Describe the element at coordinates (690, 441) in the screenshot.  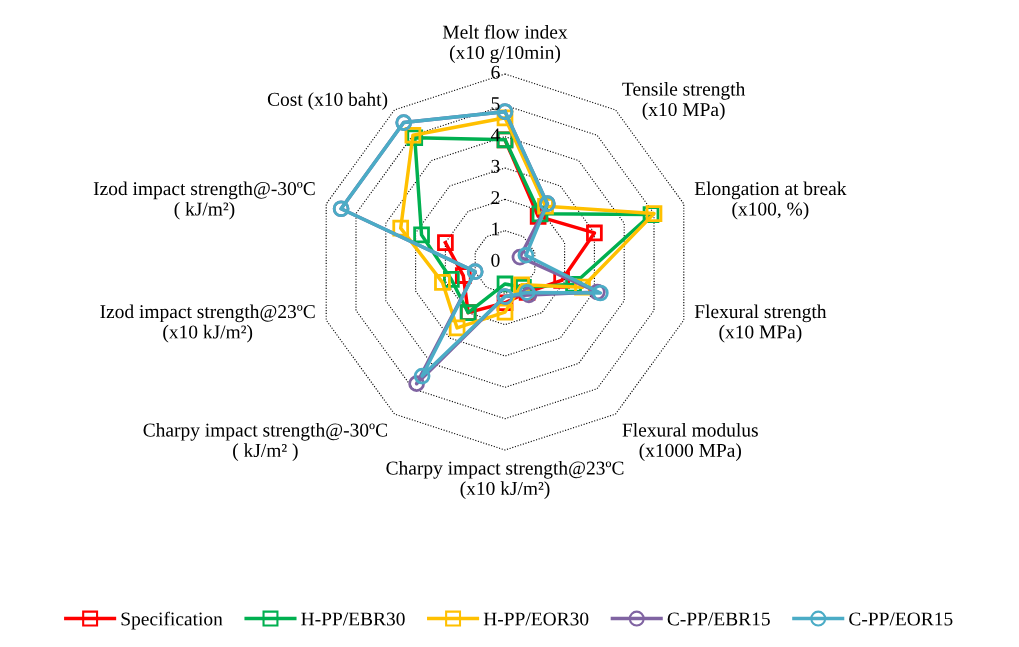
I see `spoke-label: Flexural modulus (x1000 MPa)` at that location.